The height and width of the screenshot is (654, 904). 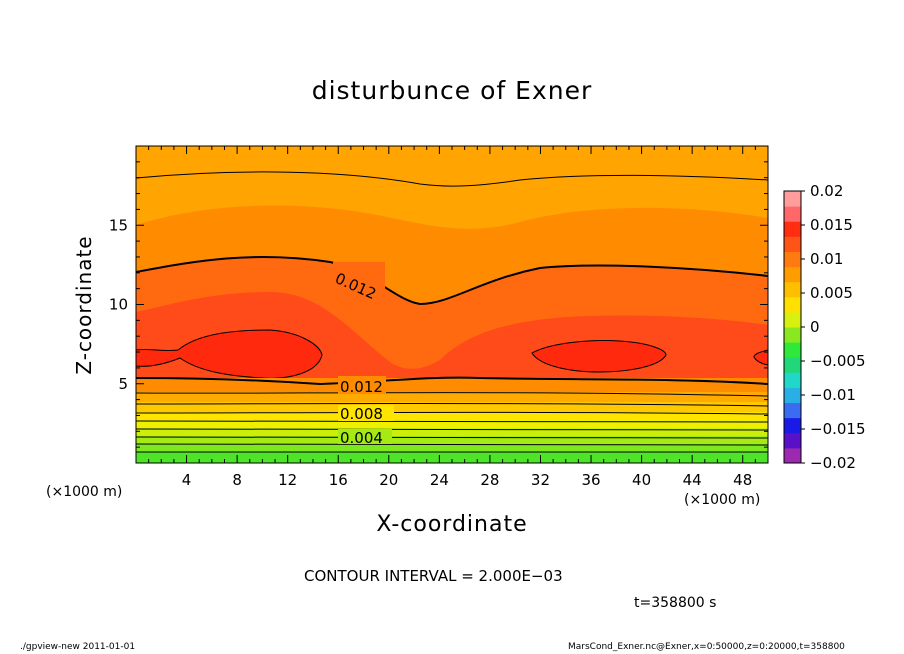 I want to click on contour-line-0.004, so click(x=452, y=444).